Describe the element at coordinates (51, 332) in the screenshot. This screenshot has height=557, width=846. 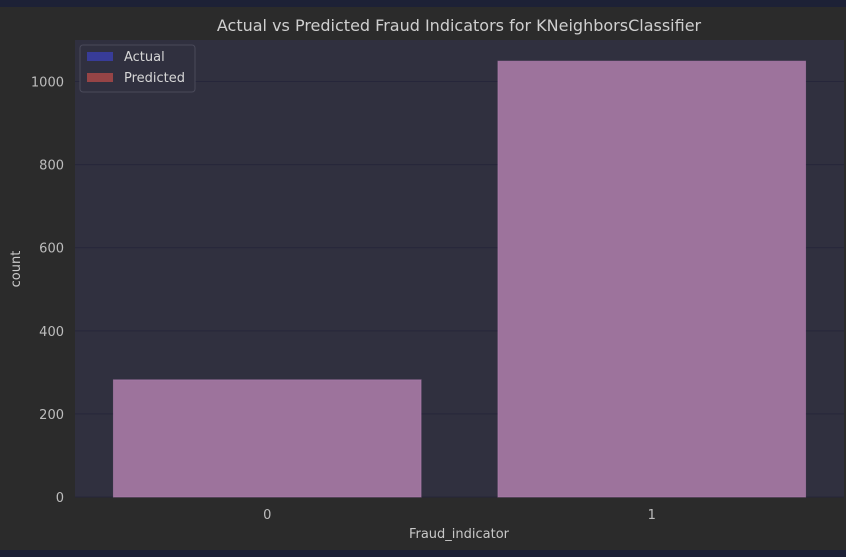
I see `y-tick-label: 400` at that location.